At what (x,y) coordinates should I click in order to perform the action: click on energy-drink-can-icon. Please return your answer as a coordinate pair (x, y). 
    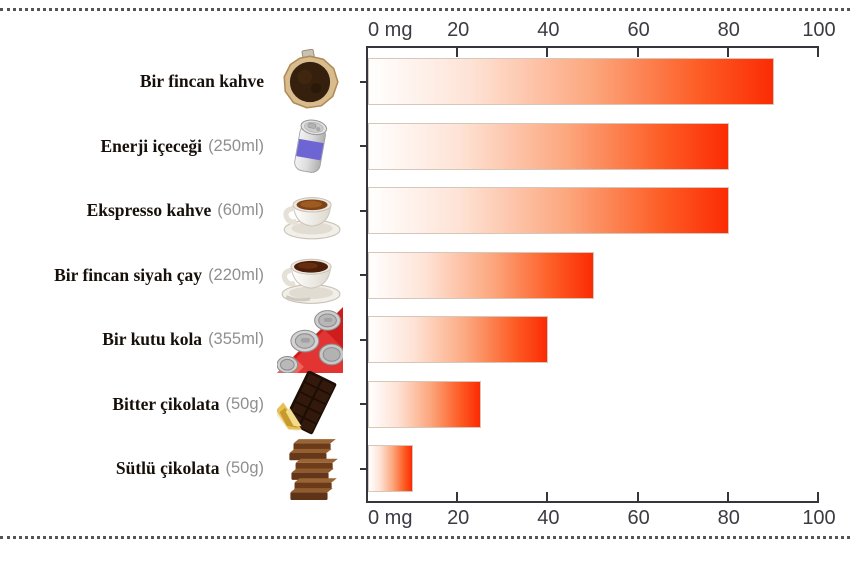
    Looking at the image, I should click on (310, 146).